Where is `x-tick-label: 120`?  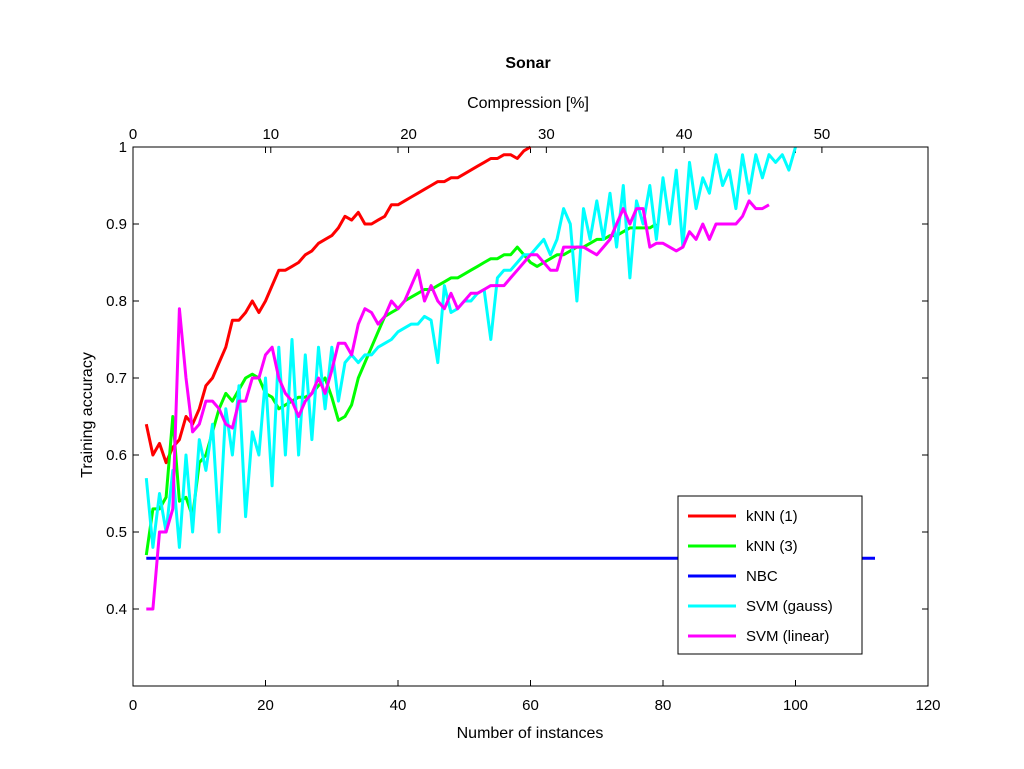
x-tick-label: 120 is located at coordinates (927, 705).